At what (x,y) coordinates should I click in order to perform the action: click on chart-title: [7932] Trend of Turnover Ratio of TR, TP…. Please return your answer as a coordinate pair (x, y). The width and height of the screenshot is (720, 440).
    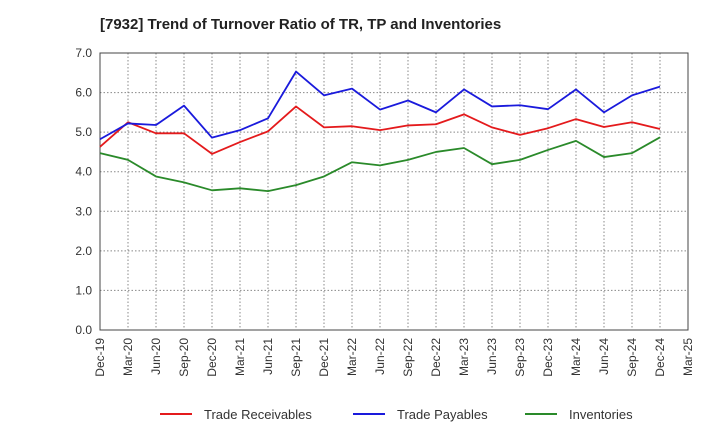
    Looking at the image, I should click on (300, 24).